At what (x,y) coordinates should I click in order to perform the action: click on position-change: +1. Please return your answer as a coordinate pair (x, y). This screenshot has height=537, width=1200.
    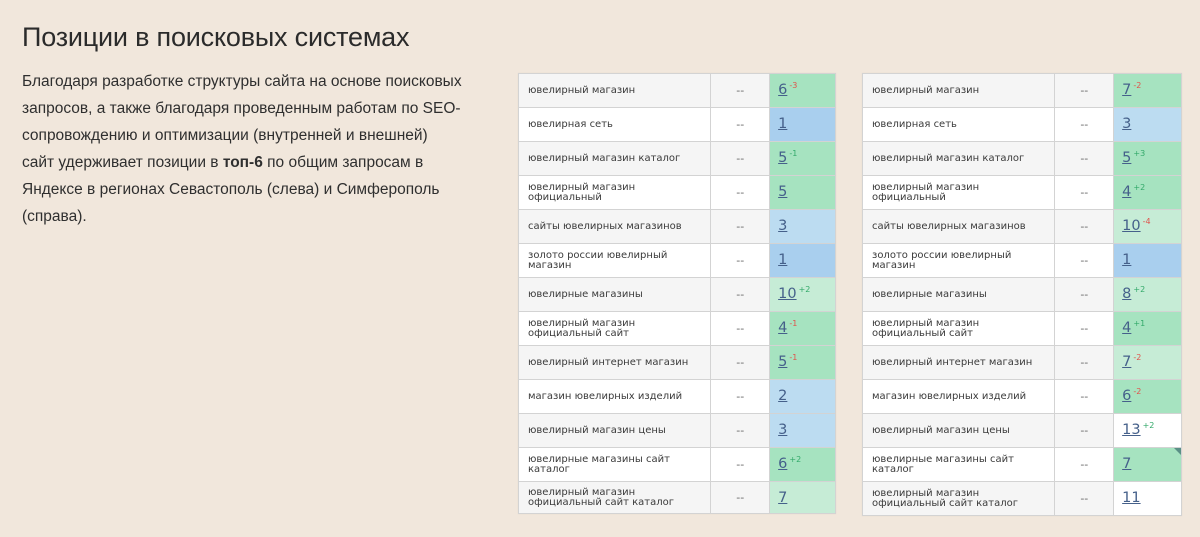
    Looking at the image, I should click on (1139, 323).